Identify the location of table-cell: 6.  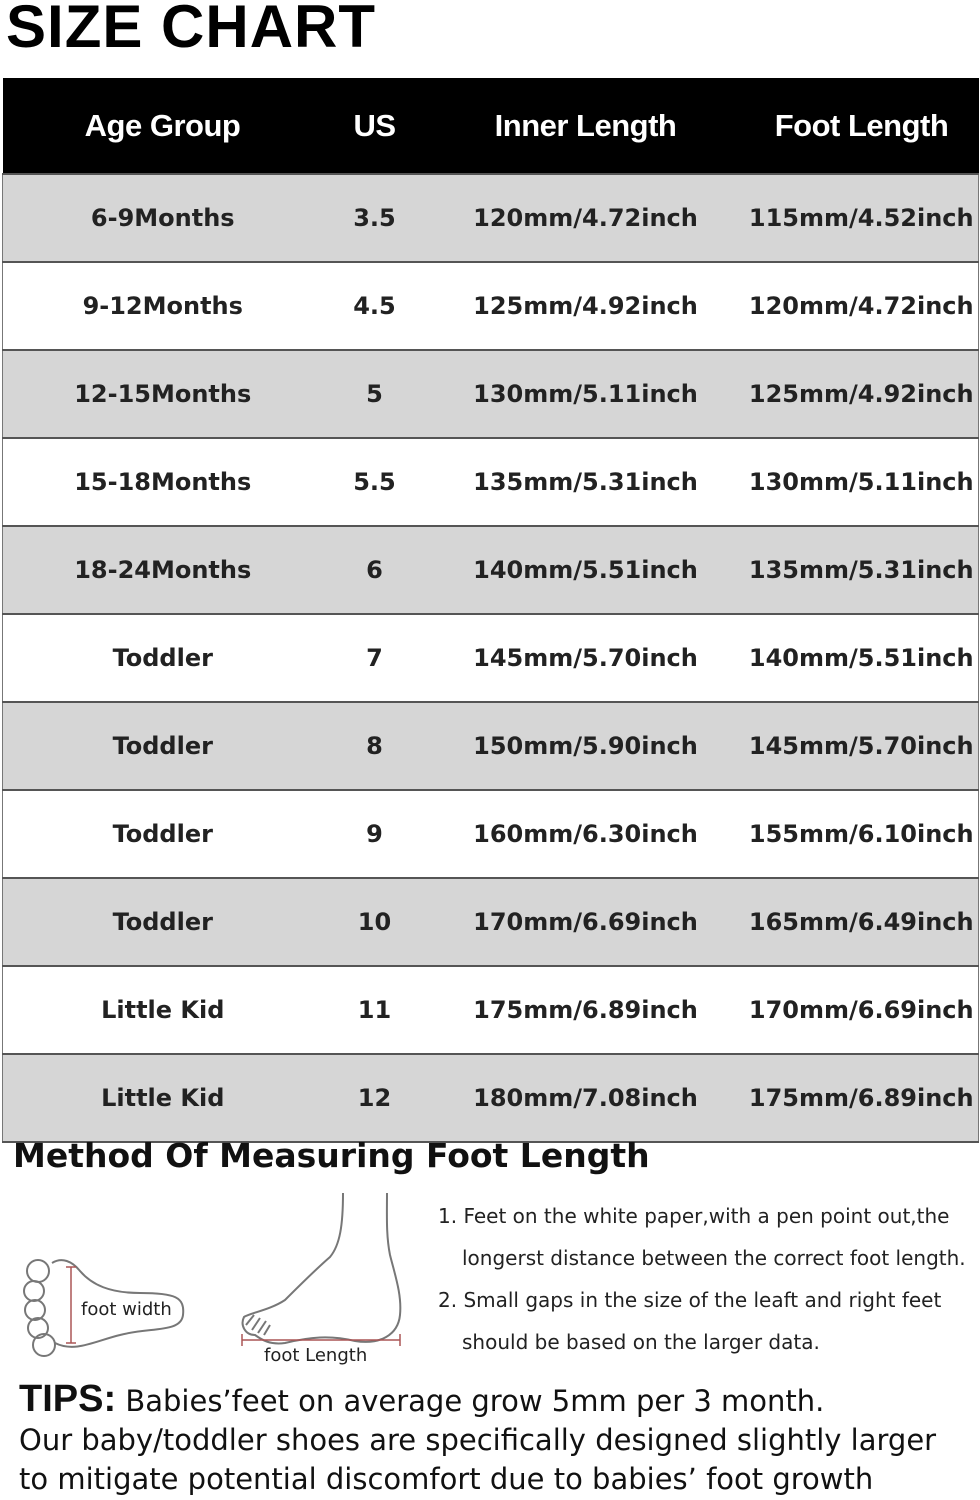
(374, 570).